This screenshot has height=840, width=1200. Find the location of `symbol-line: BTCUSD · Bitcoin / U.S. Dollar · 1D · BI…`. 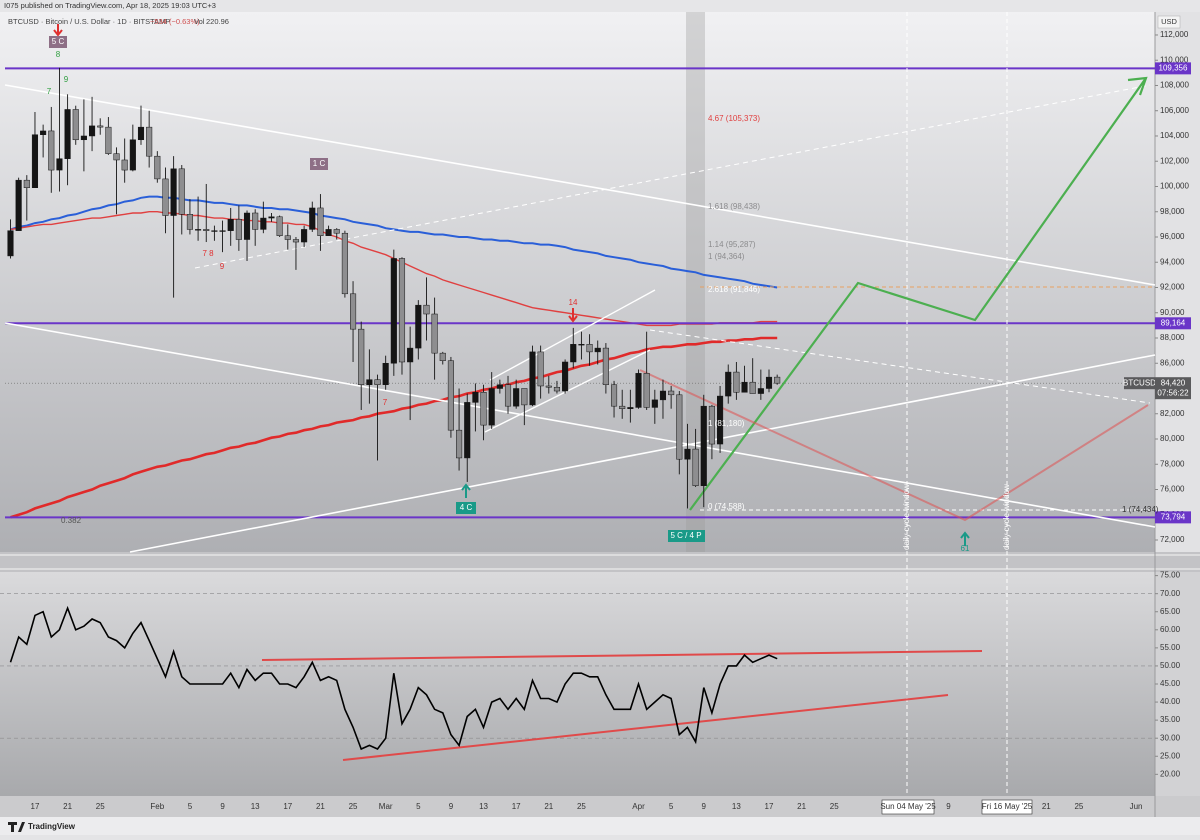

symbol-line: BTCUSD · Bitcoin / U.S. Dollar · 1D · BI… is located at coordinates (89, 21).